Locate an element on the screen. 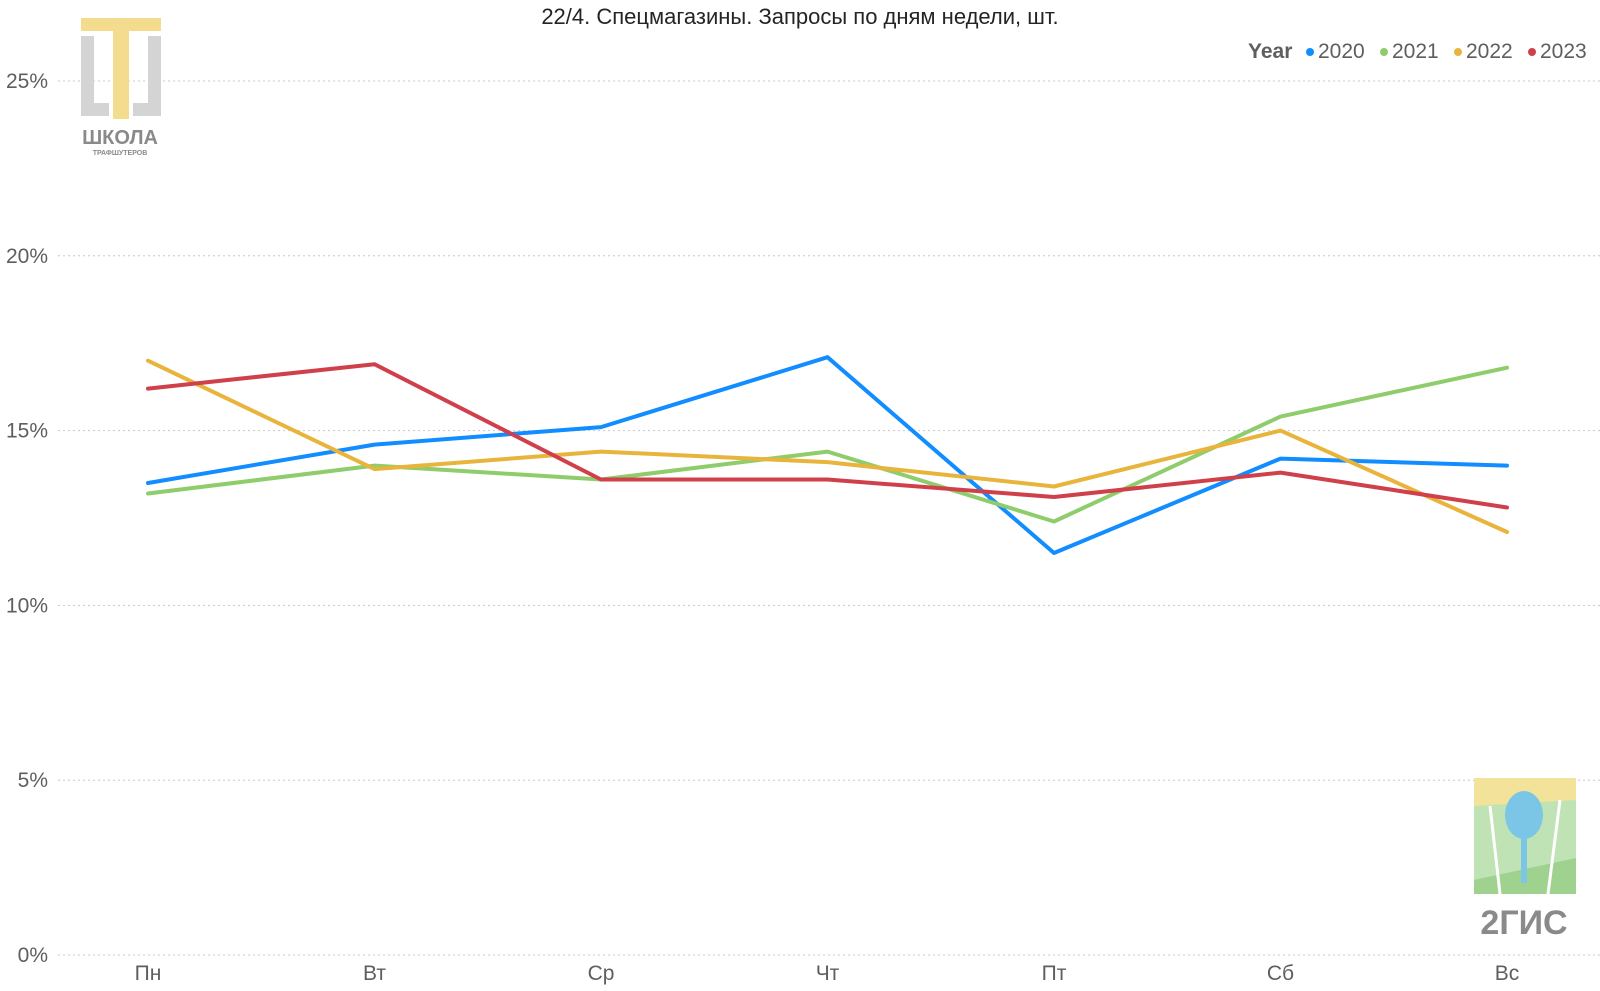 The image size is (1600, 991). legend-label-2023: 2023 is located at coordinates (1563, 51).